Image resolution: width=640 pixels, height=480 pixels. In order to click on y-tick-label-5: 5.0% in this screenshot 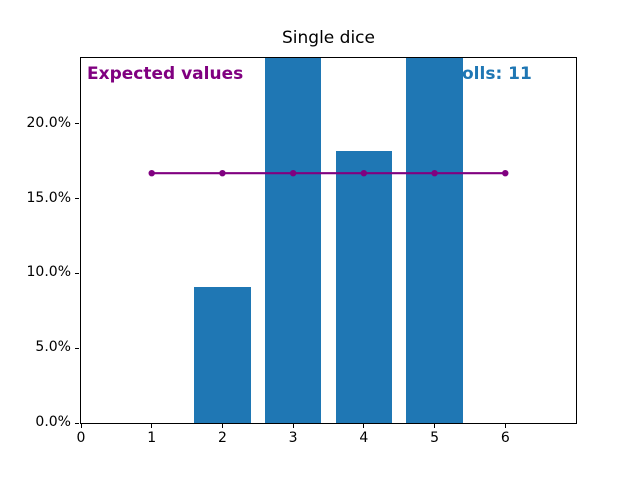, I will do `click(53, 347)`.